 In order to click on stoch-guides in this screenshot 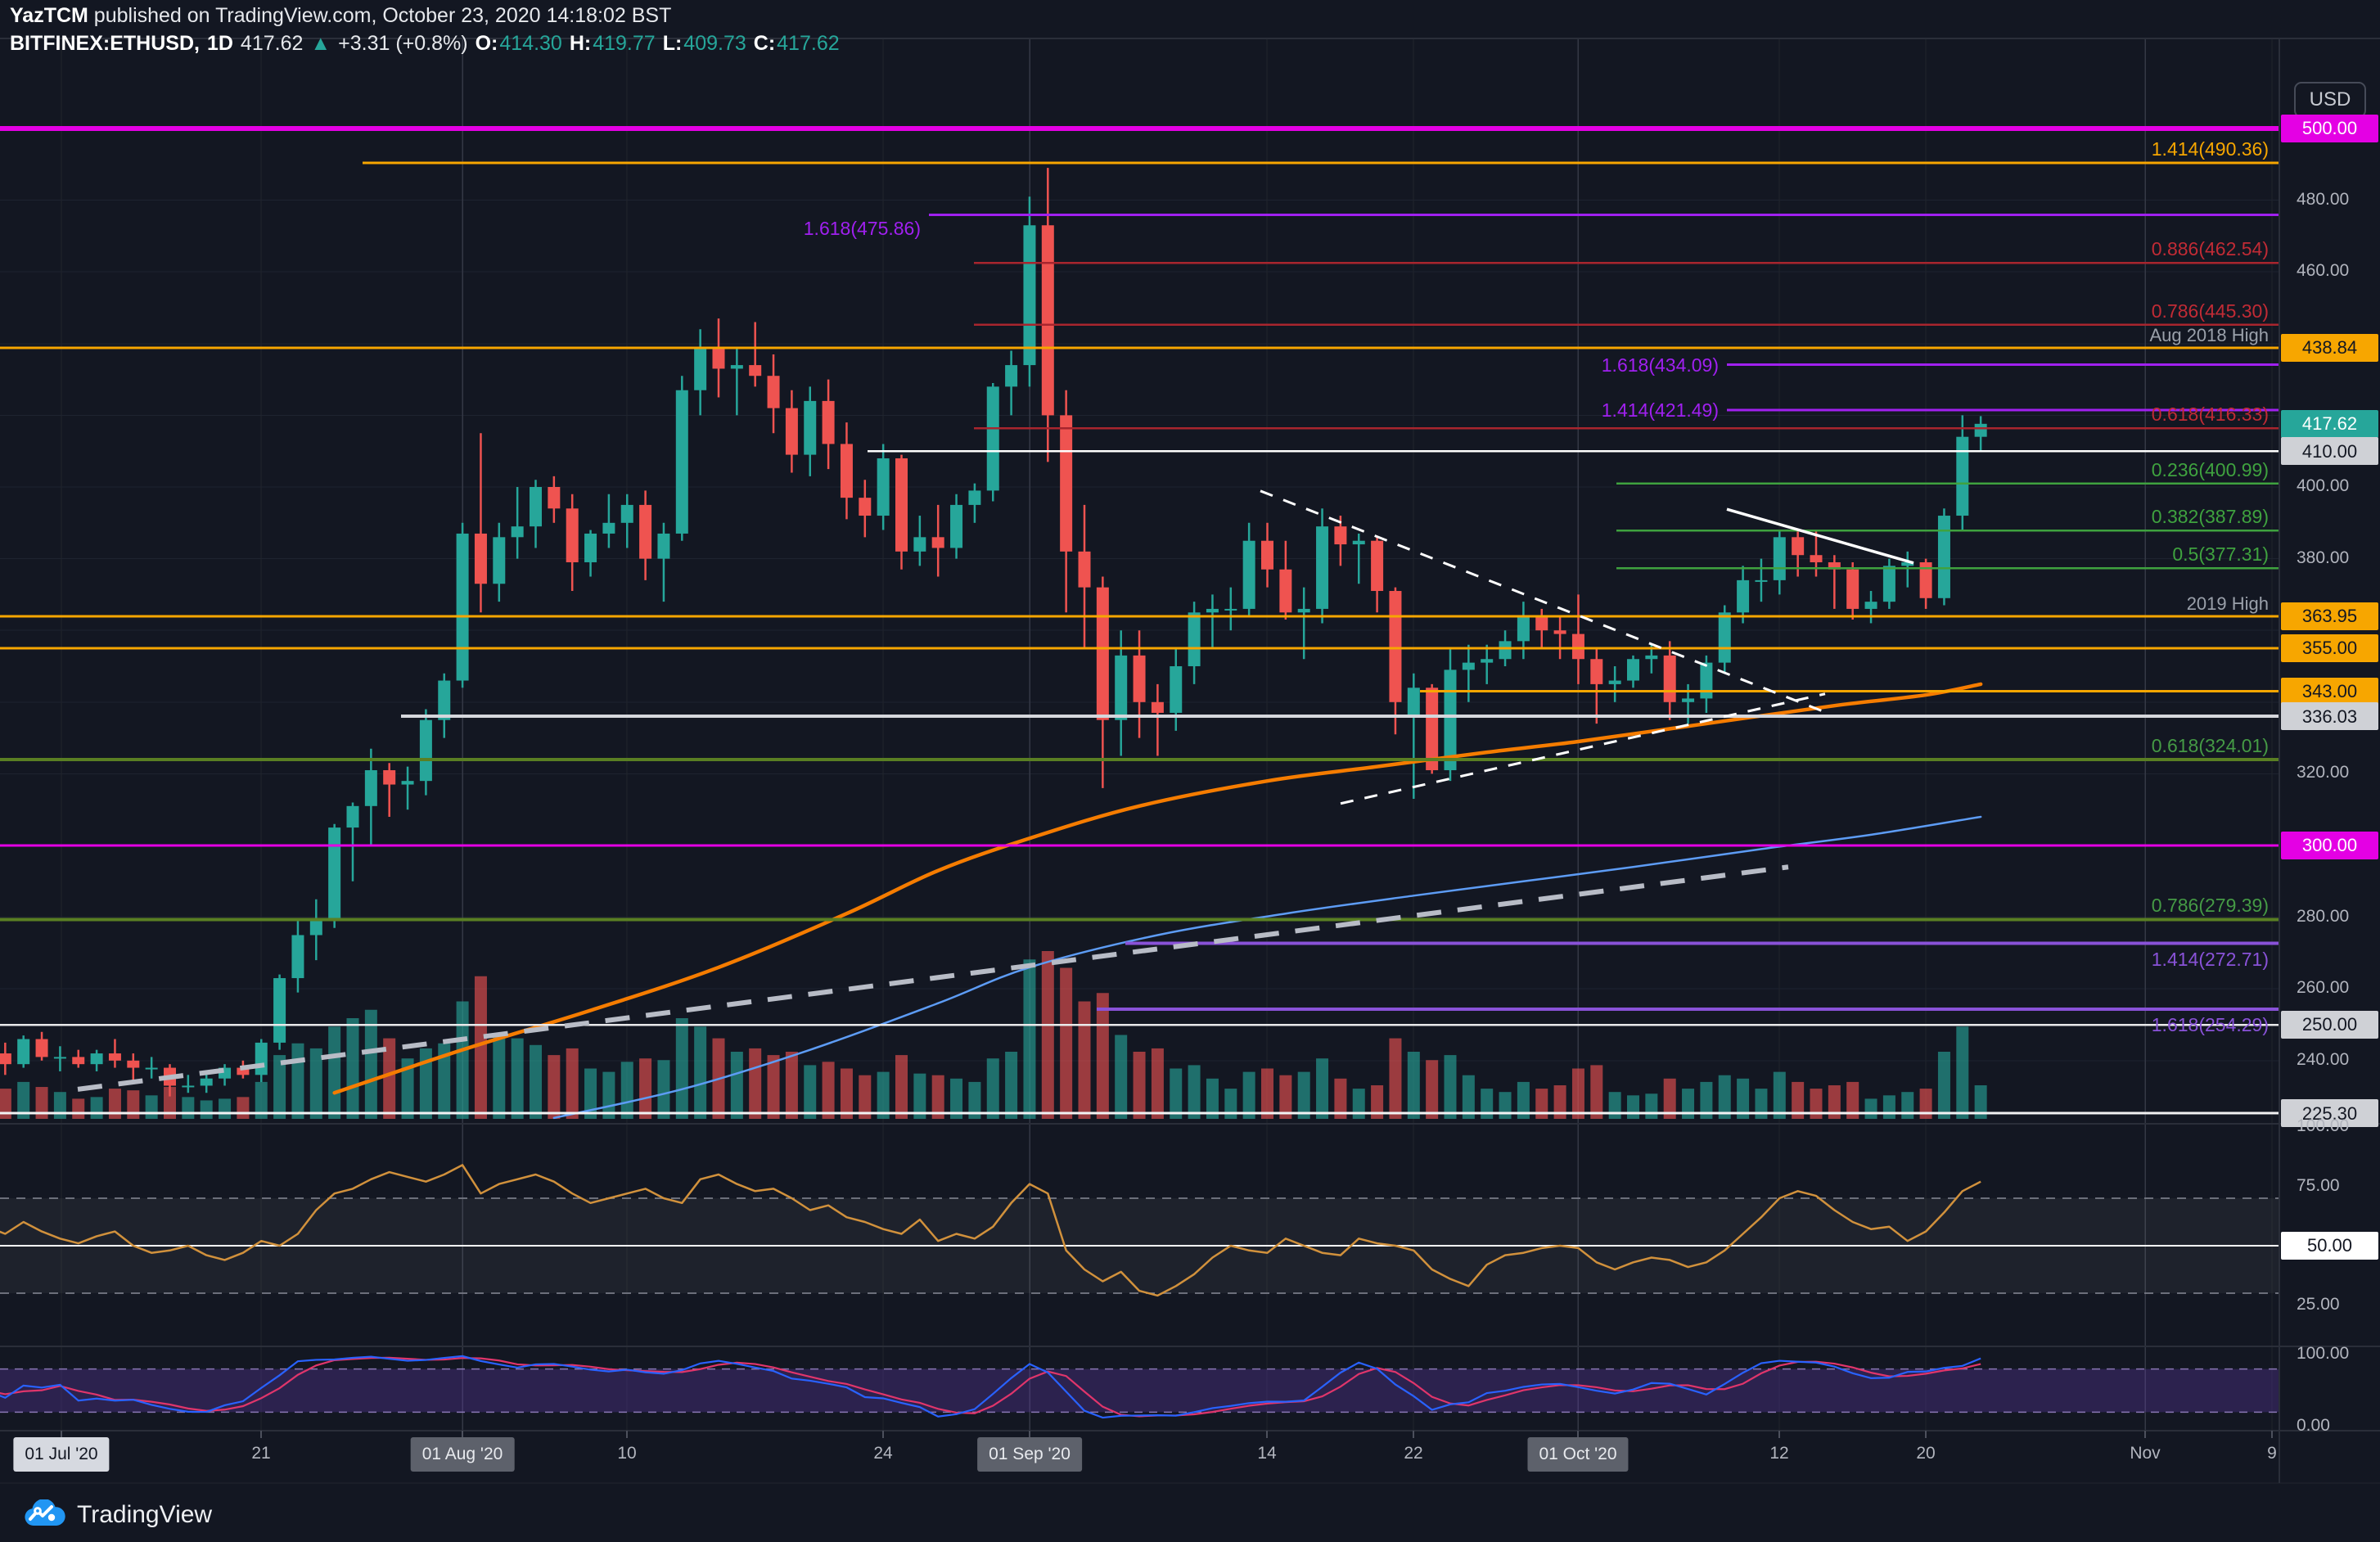, I will do `click(1140, 1391)`.